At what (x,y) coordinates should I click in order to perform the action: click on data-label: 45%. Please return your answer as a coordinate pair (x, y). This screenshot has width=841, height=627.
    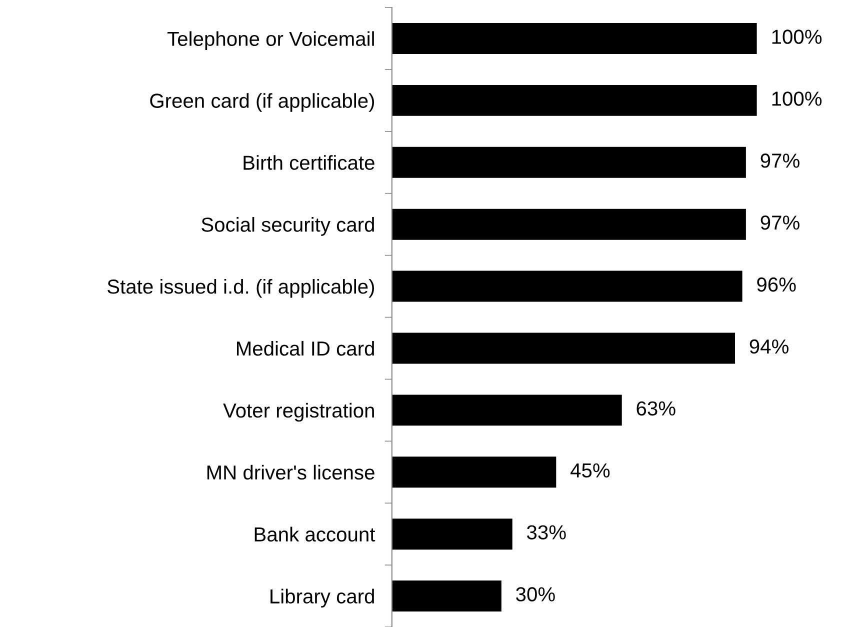
    Looking at the image, I should click on (590, 470).